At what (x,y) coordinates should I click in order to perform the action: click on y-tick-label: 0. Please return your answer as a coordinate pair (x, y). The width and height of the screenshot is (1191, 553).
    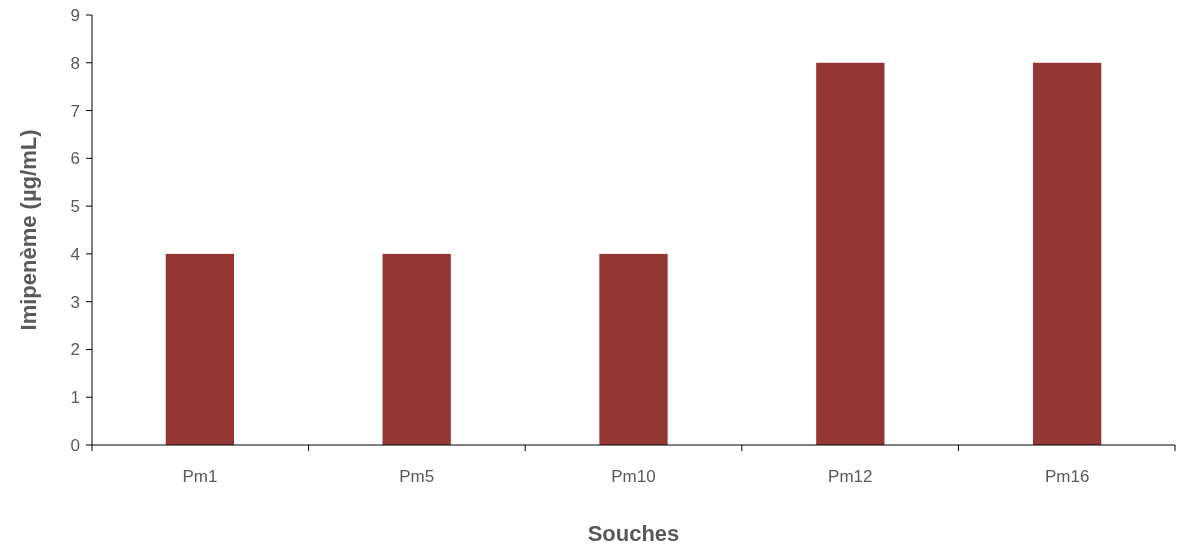
    Looking at the image, I should click on (75, 445).